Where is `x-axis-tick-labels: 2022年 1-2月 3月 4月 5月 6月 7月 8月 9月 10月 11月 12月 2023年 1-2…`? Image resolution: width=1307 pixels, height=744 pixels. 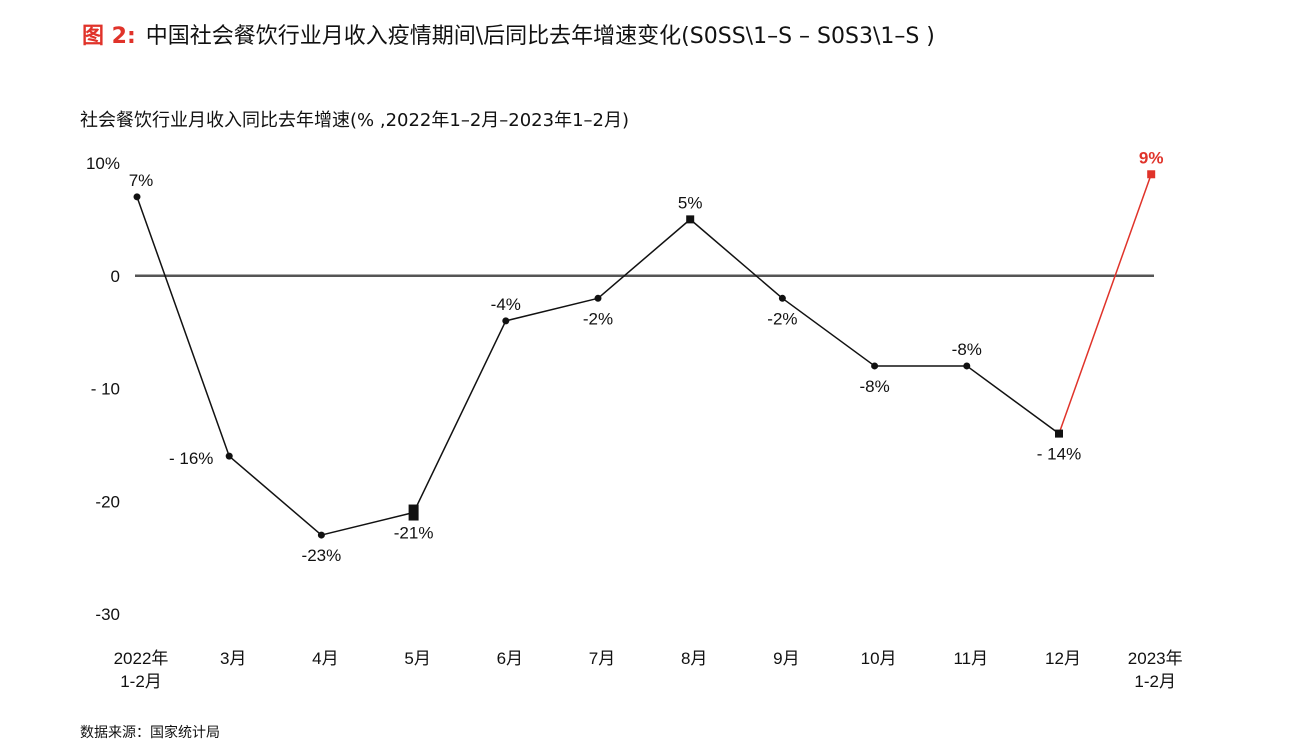 x-axis-tick-labels: 2022年 1-2月 3月 4月 5月 6月 7月 8月 9月 10月 11月 12月 2023年 1-2… is located at coordinates (648, 670).